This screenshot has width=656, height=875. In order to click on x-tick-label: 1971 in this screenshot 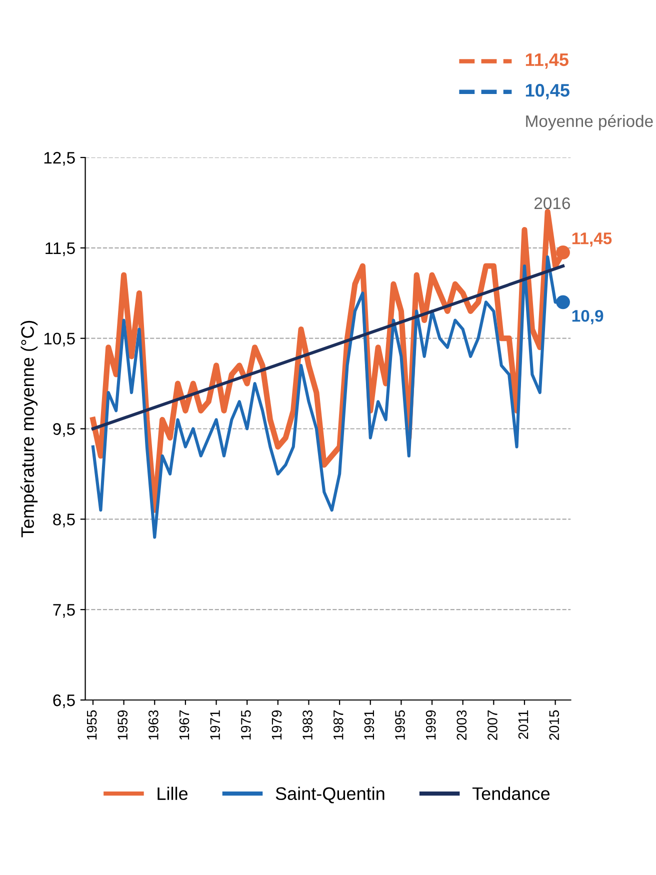, I will do `click(215, 725)`.